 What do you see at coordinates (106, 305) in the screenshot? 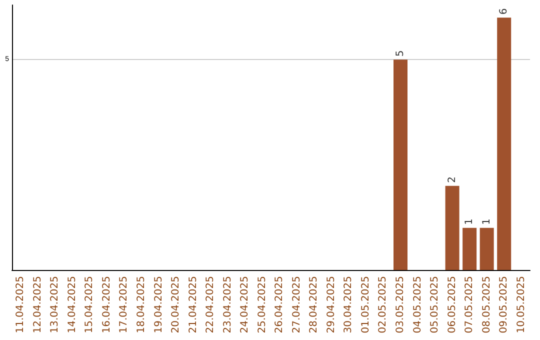
I see `x-tick-label: 16.04.2025` at bounding box center [106, 305].